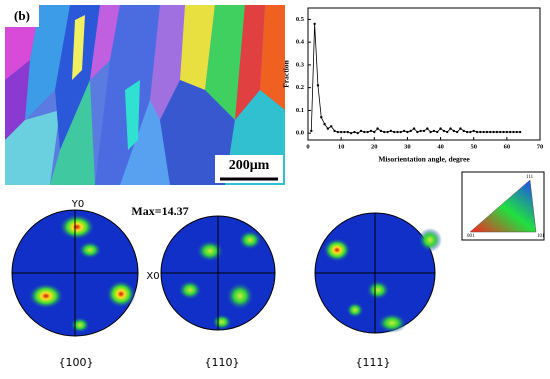 The image size is (550, 379). I want to click on y-axis-label: Fraction, so click(286, 73).